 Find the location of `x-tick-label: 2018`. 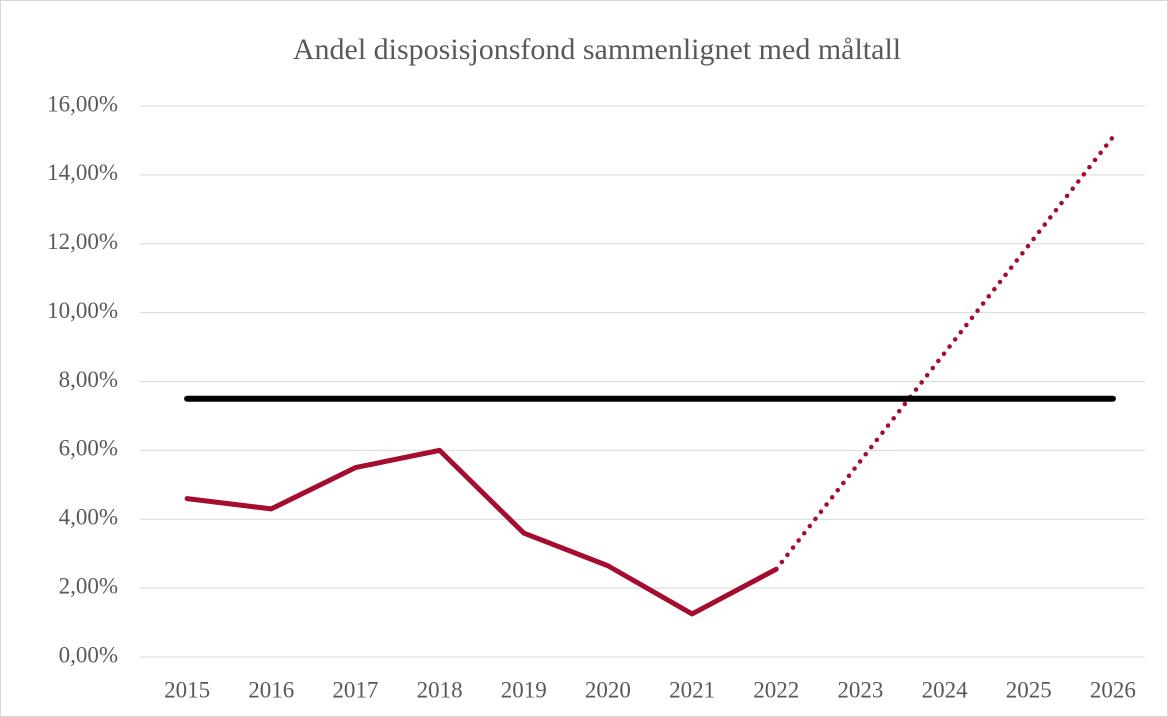

x-tick-label: 2018 is located at coordinates (440, 689).